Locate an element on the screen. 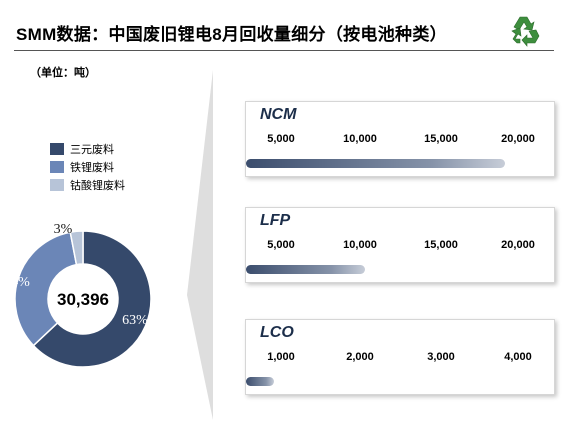 The width and height of the screenshot is (577, 432). legend-item-lfp: 铁锂废料 is located at coordinates (87, 167).